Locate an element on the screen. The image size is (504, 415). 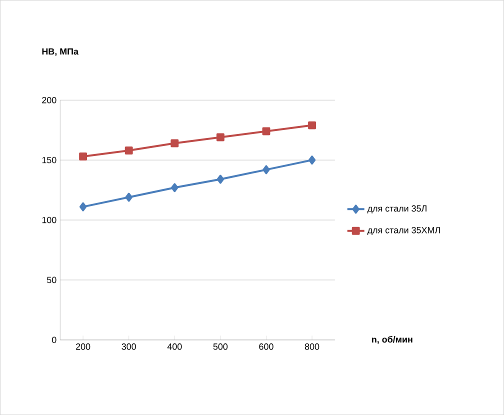
x-tick-label: 200 is located at coordinates (83, 346).